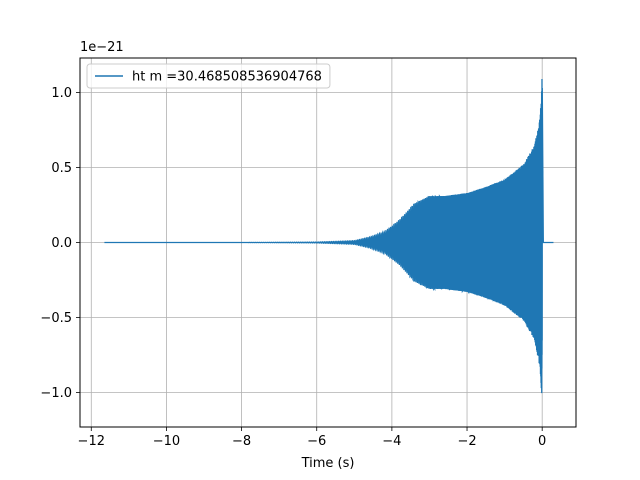 This screenshot has width=640, height=480. Describe the element at coordinates (166, 441) in the screenshot. I see `x-tick-label: −10` at that location.